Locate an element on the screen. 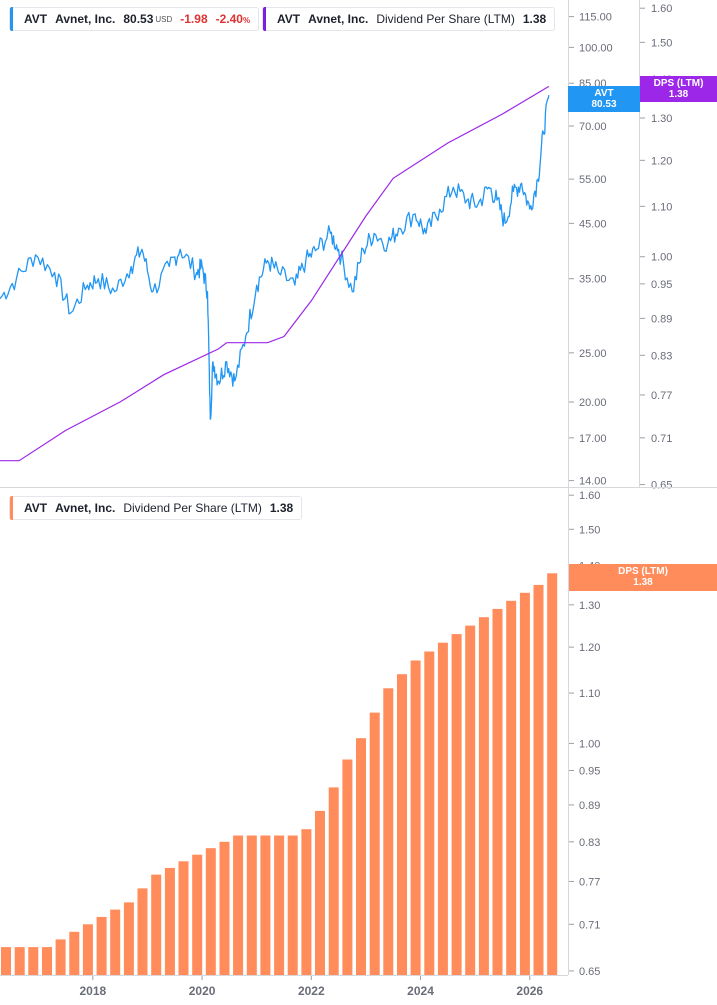 This screenshot has height=1005, width=717. legend-dps-bottom-ticker: AVT is located at coordinates (36, 508).